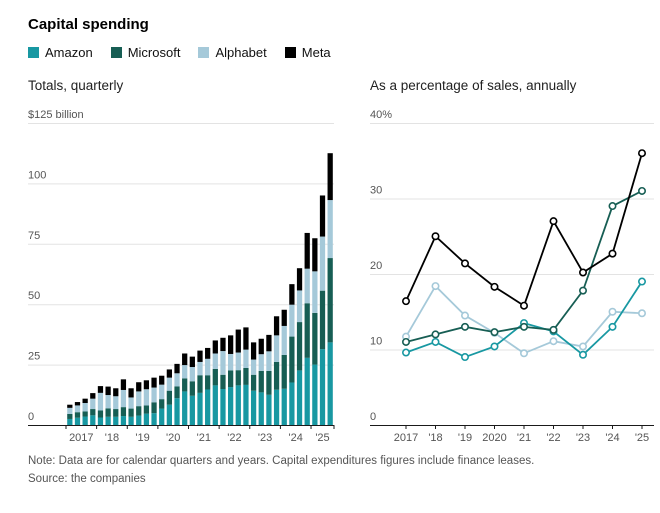  What do you see at coordinates (142, 438) in the screenshot?
I see `svg-text: '19` at bounding box center [142, 438].